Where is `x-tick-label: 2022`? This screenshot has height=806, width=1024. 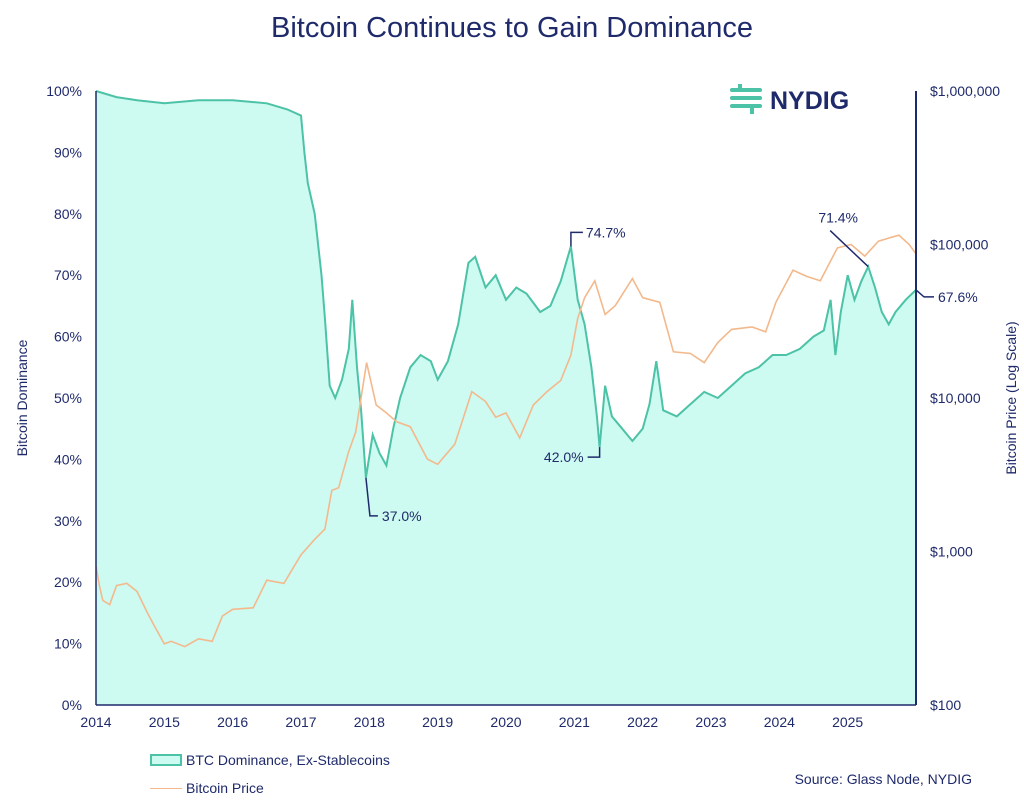 x-tick-label: 2022 is located at coordinates (642, 722).